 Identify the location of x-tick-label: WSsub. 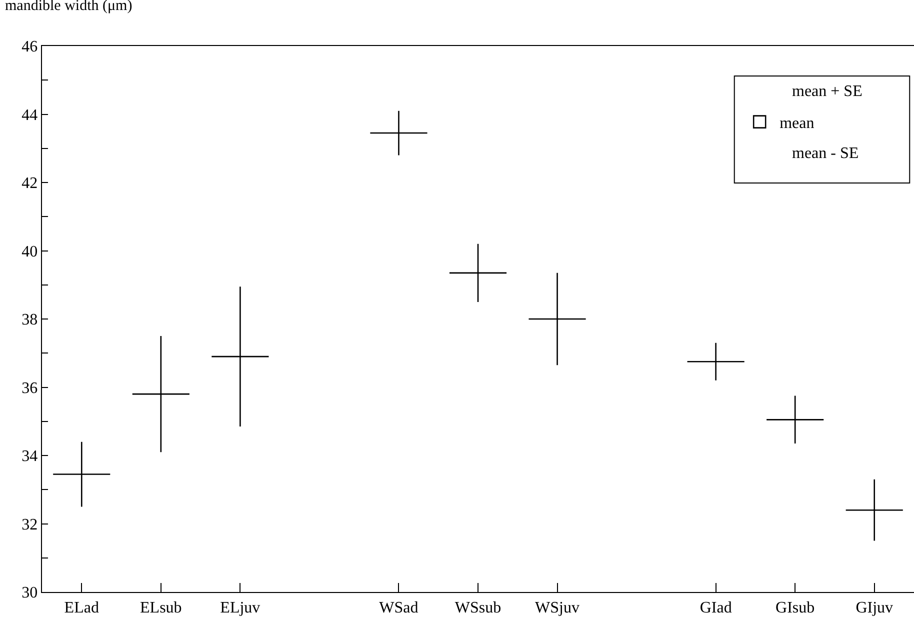
(478, 607).